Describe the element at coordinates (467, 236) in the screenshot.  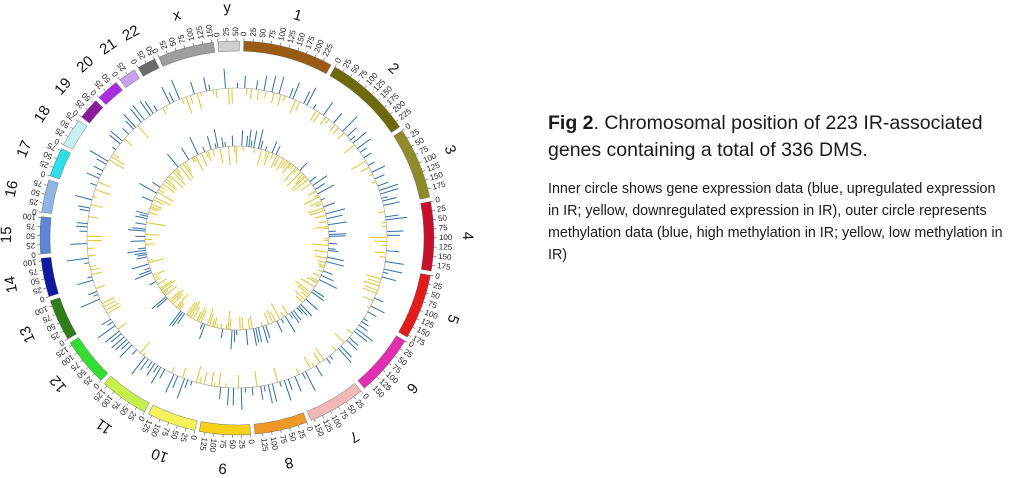
I see `chromosome-label-4: 4` at that location.